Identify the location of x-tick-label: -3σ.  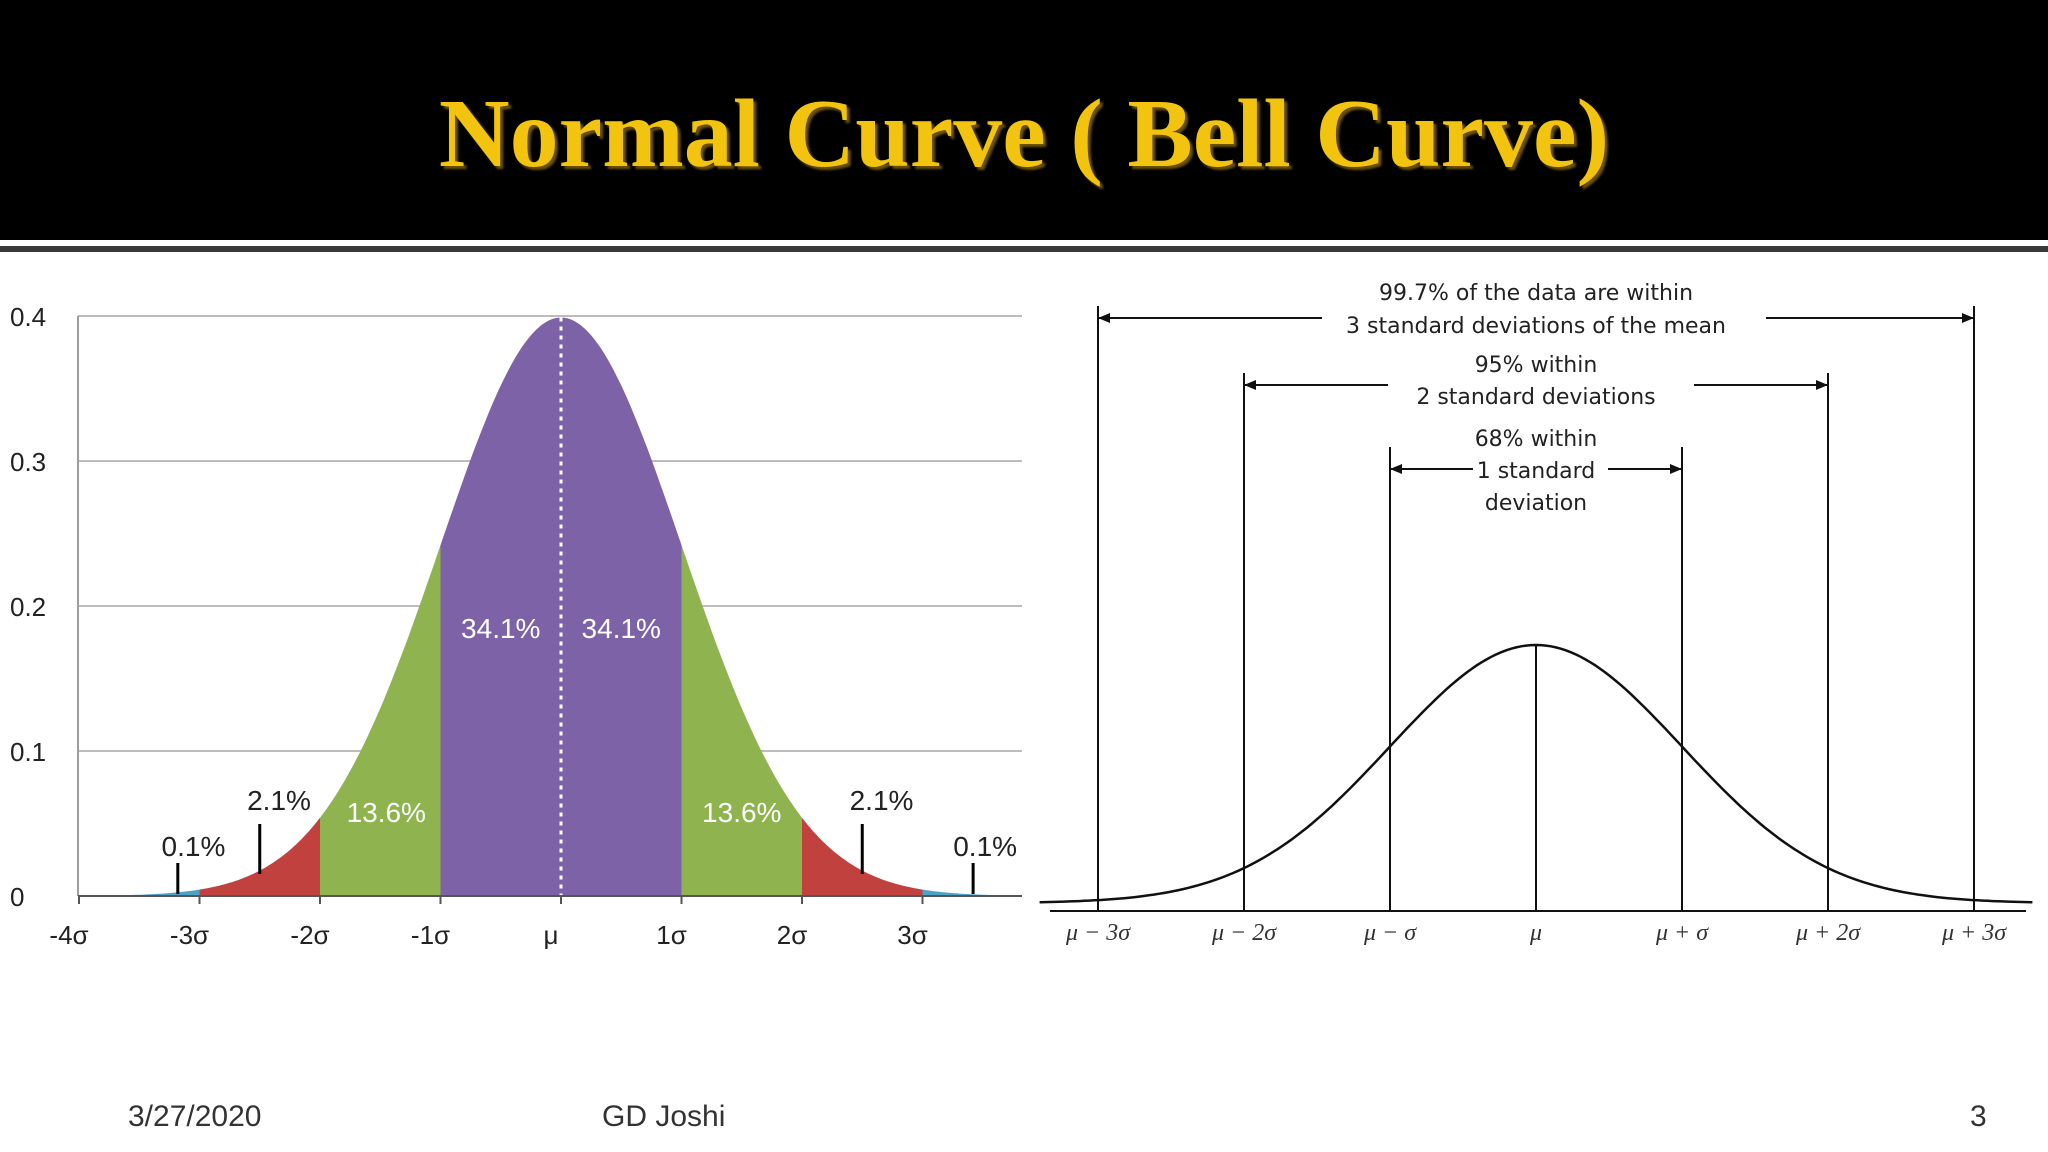
(189, 935).